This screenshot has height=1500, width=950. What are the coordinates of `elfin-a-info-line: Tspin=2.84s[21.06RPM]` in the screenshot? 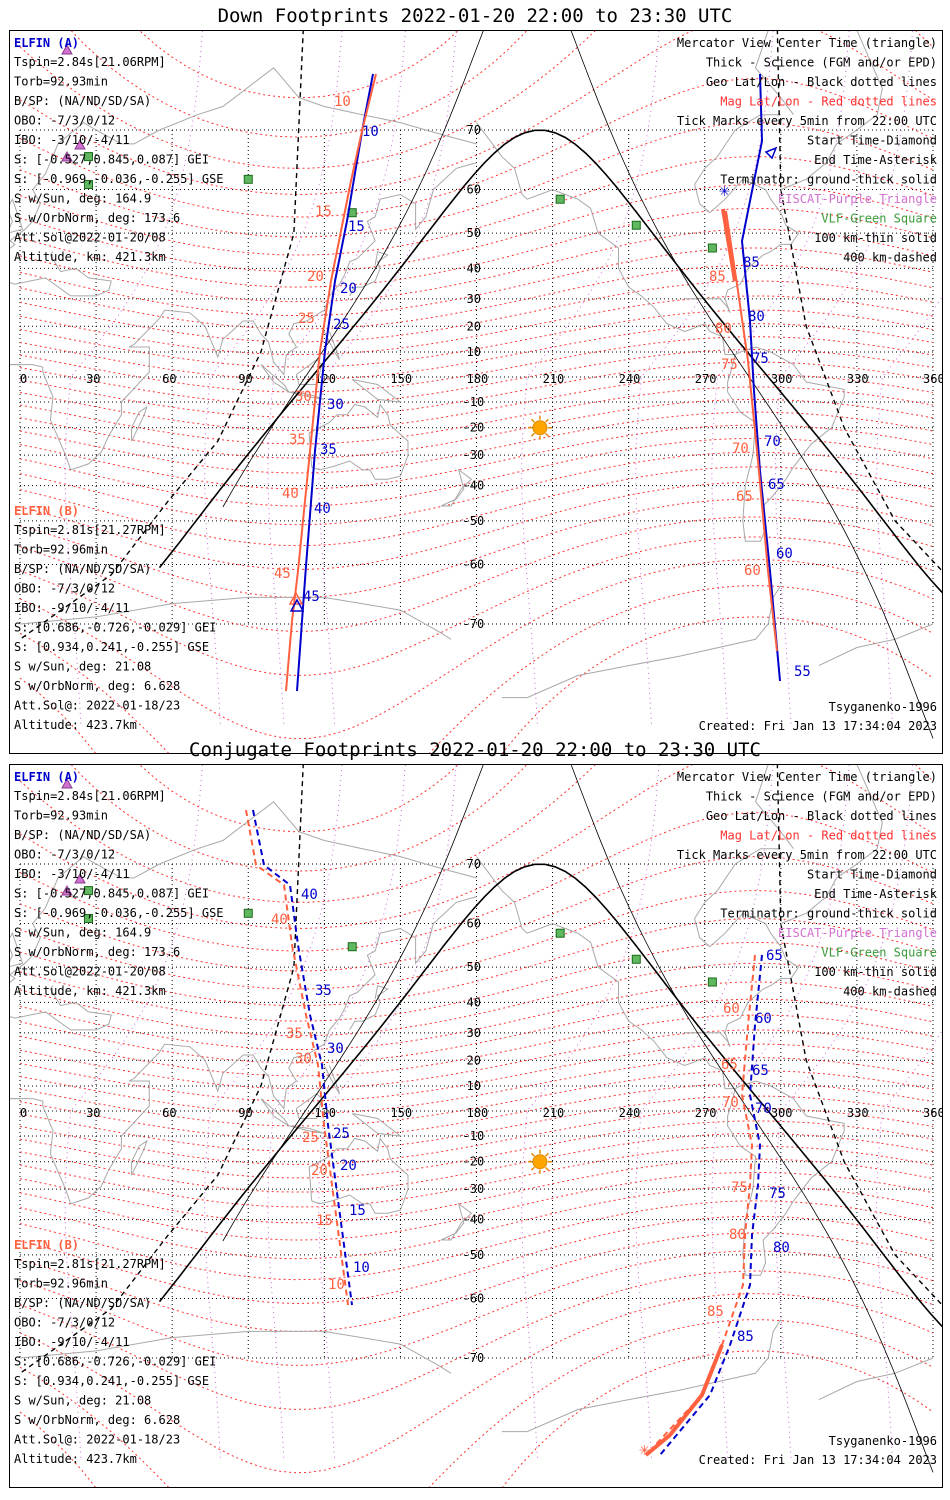 It's located at (90, 62).